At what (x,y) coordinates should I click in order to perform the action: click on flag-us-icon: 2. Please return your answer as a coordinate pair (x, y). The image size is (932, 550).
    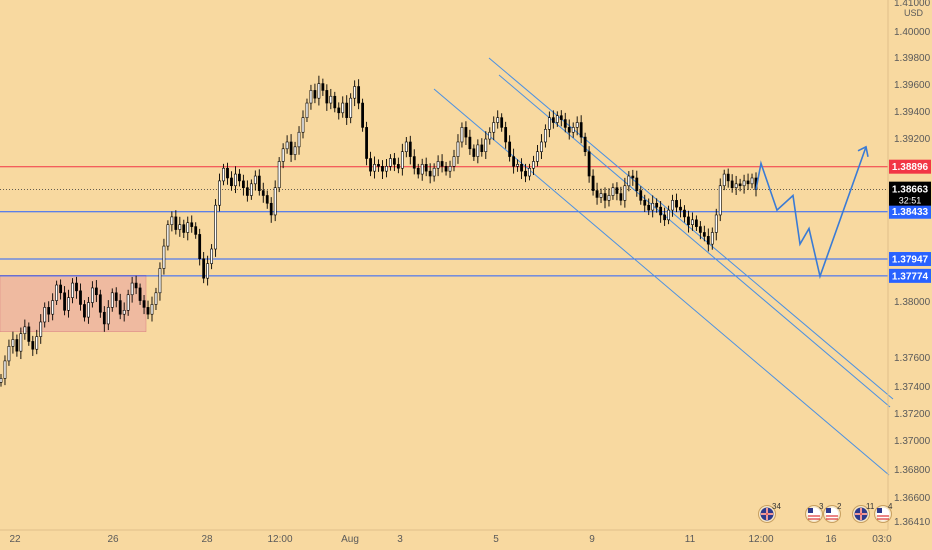
    Looking at the image, I should click on (833, 512).